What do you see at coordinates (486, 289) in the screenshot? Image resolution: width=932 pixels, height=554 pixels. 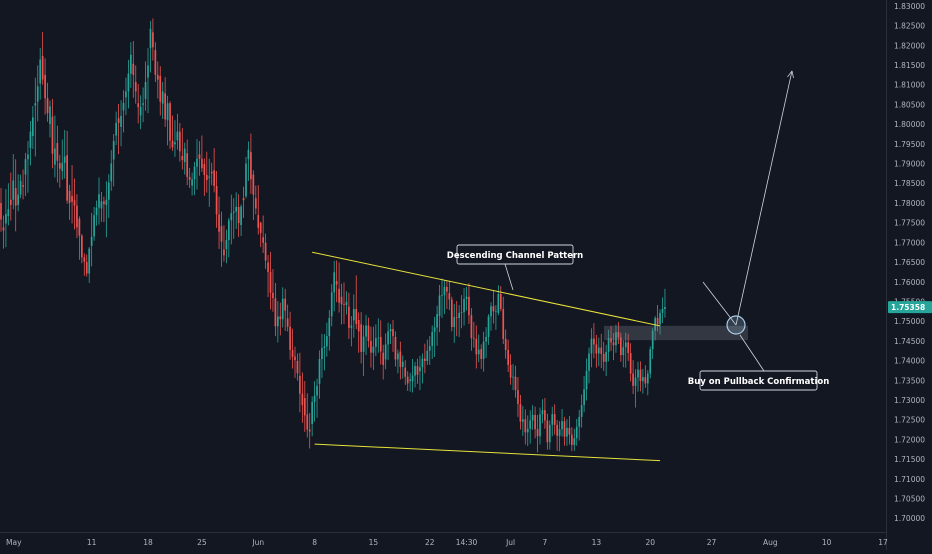 I see `upper-trendline` at bounding box center [486, 289].